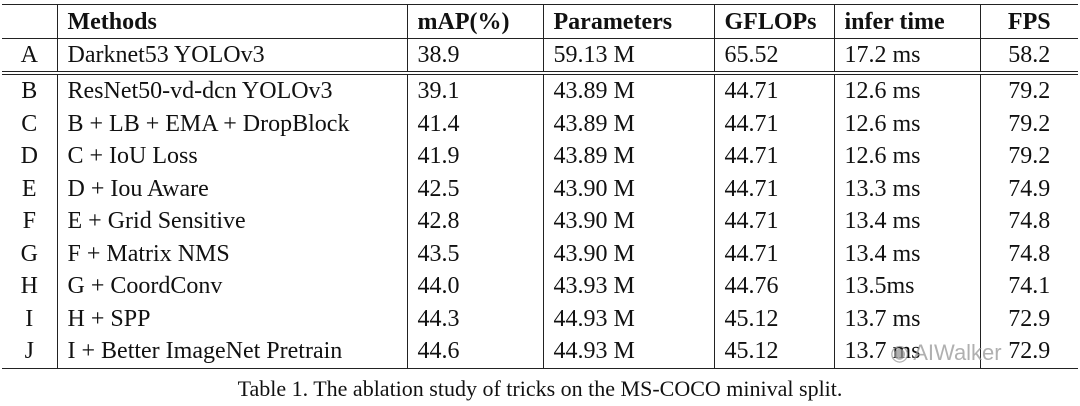 The image size is (1080, 406). Describe the element at coordinates (30, 253) in the screenshot. I see `row-id: G` at that location.